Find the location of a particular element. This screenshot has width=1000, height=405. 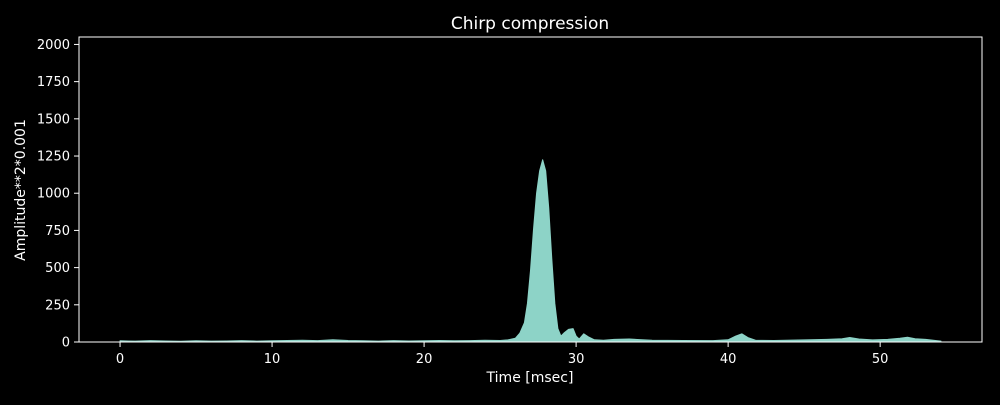

y-tick-label: 1750 is located at coordinates (53, 82).